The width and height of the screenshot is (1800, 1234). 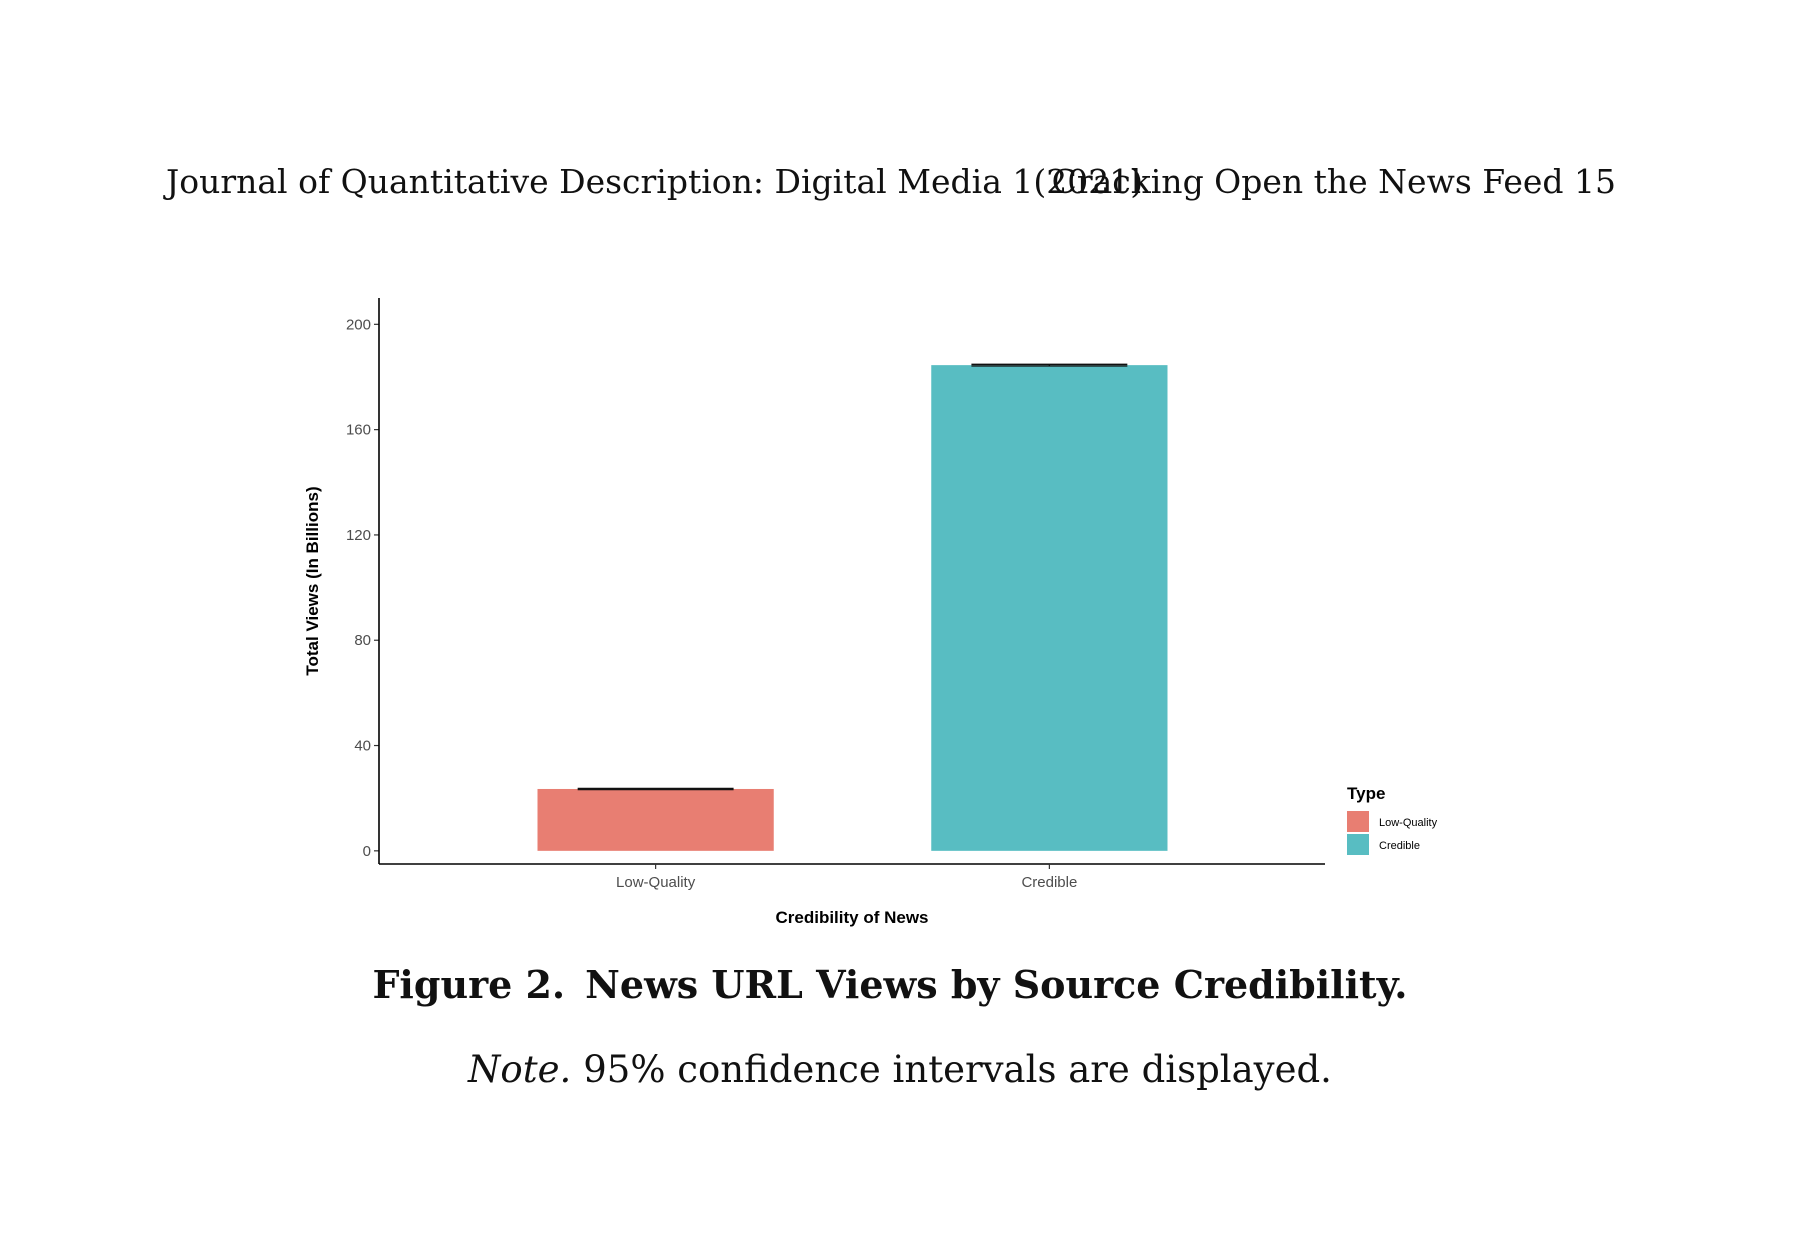 I want to click on note-label: Note., so click(x=520, y=1069).